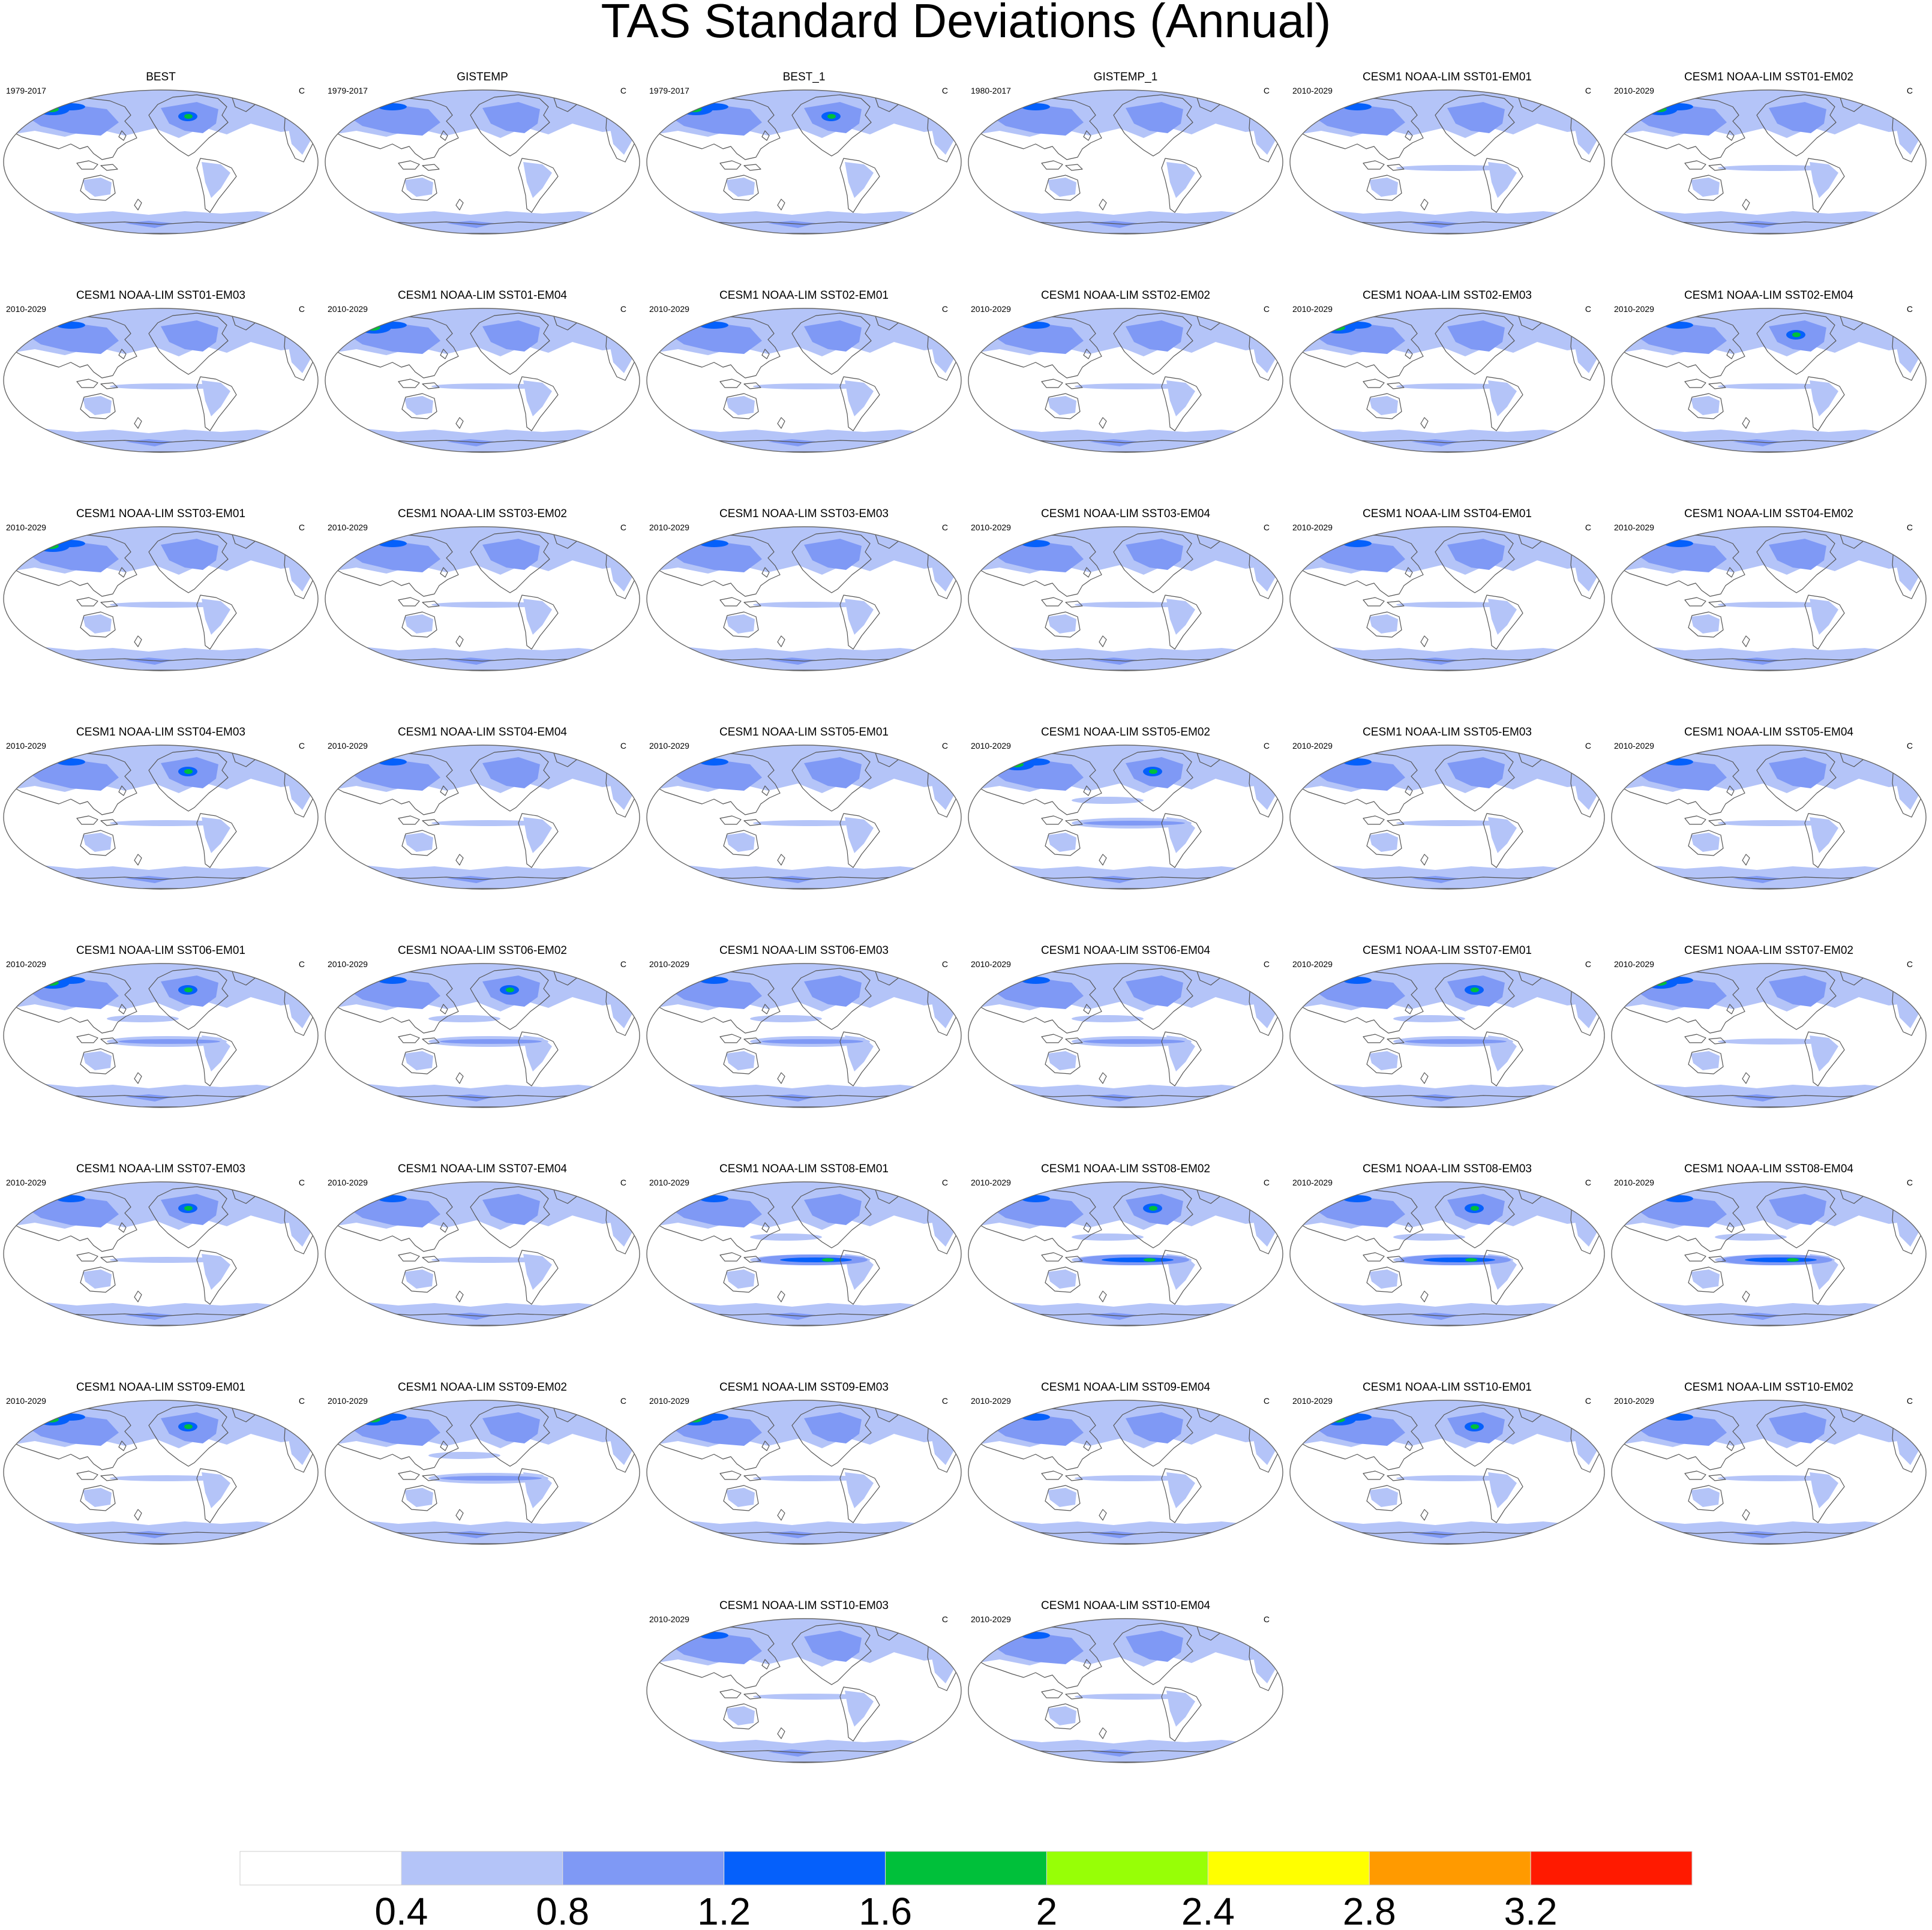 This screenshot has height=1930, width=1932. Describe the element at coordinates (1125, 371) in the screenshot. I see `map-panel: CESM1 NOAA-LIM SST02-EM02 2010-2029 C` at that location.